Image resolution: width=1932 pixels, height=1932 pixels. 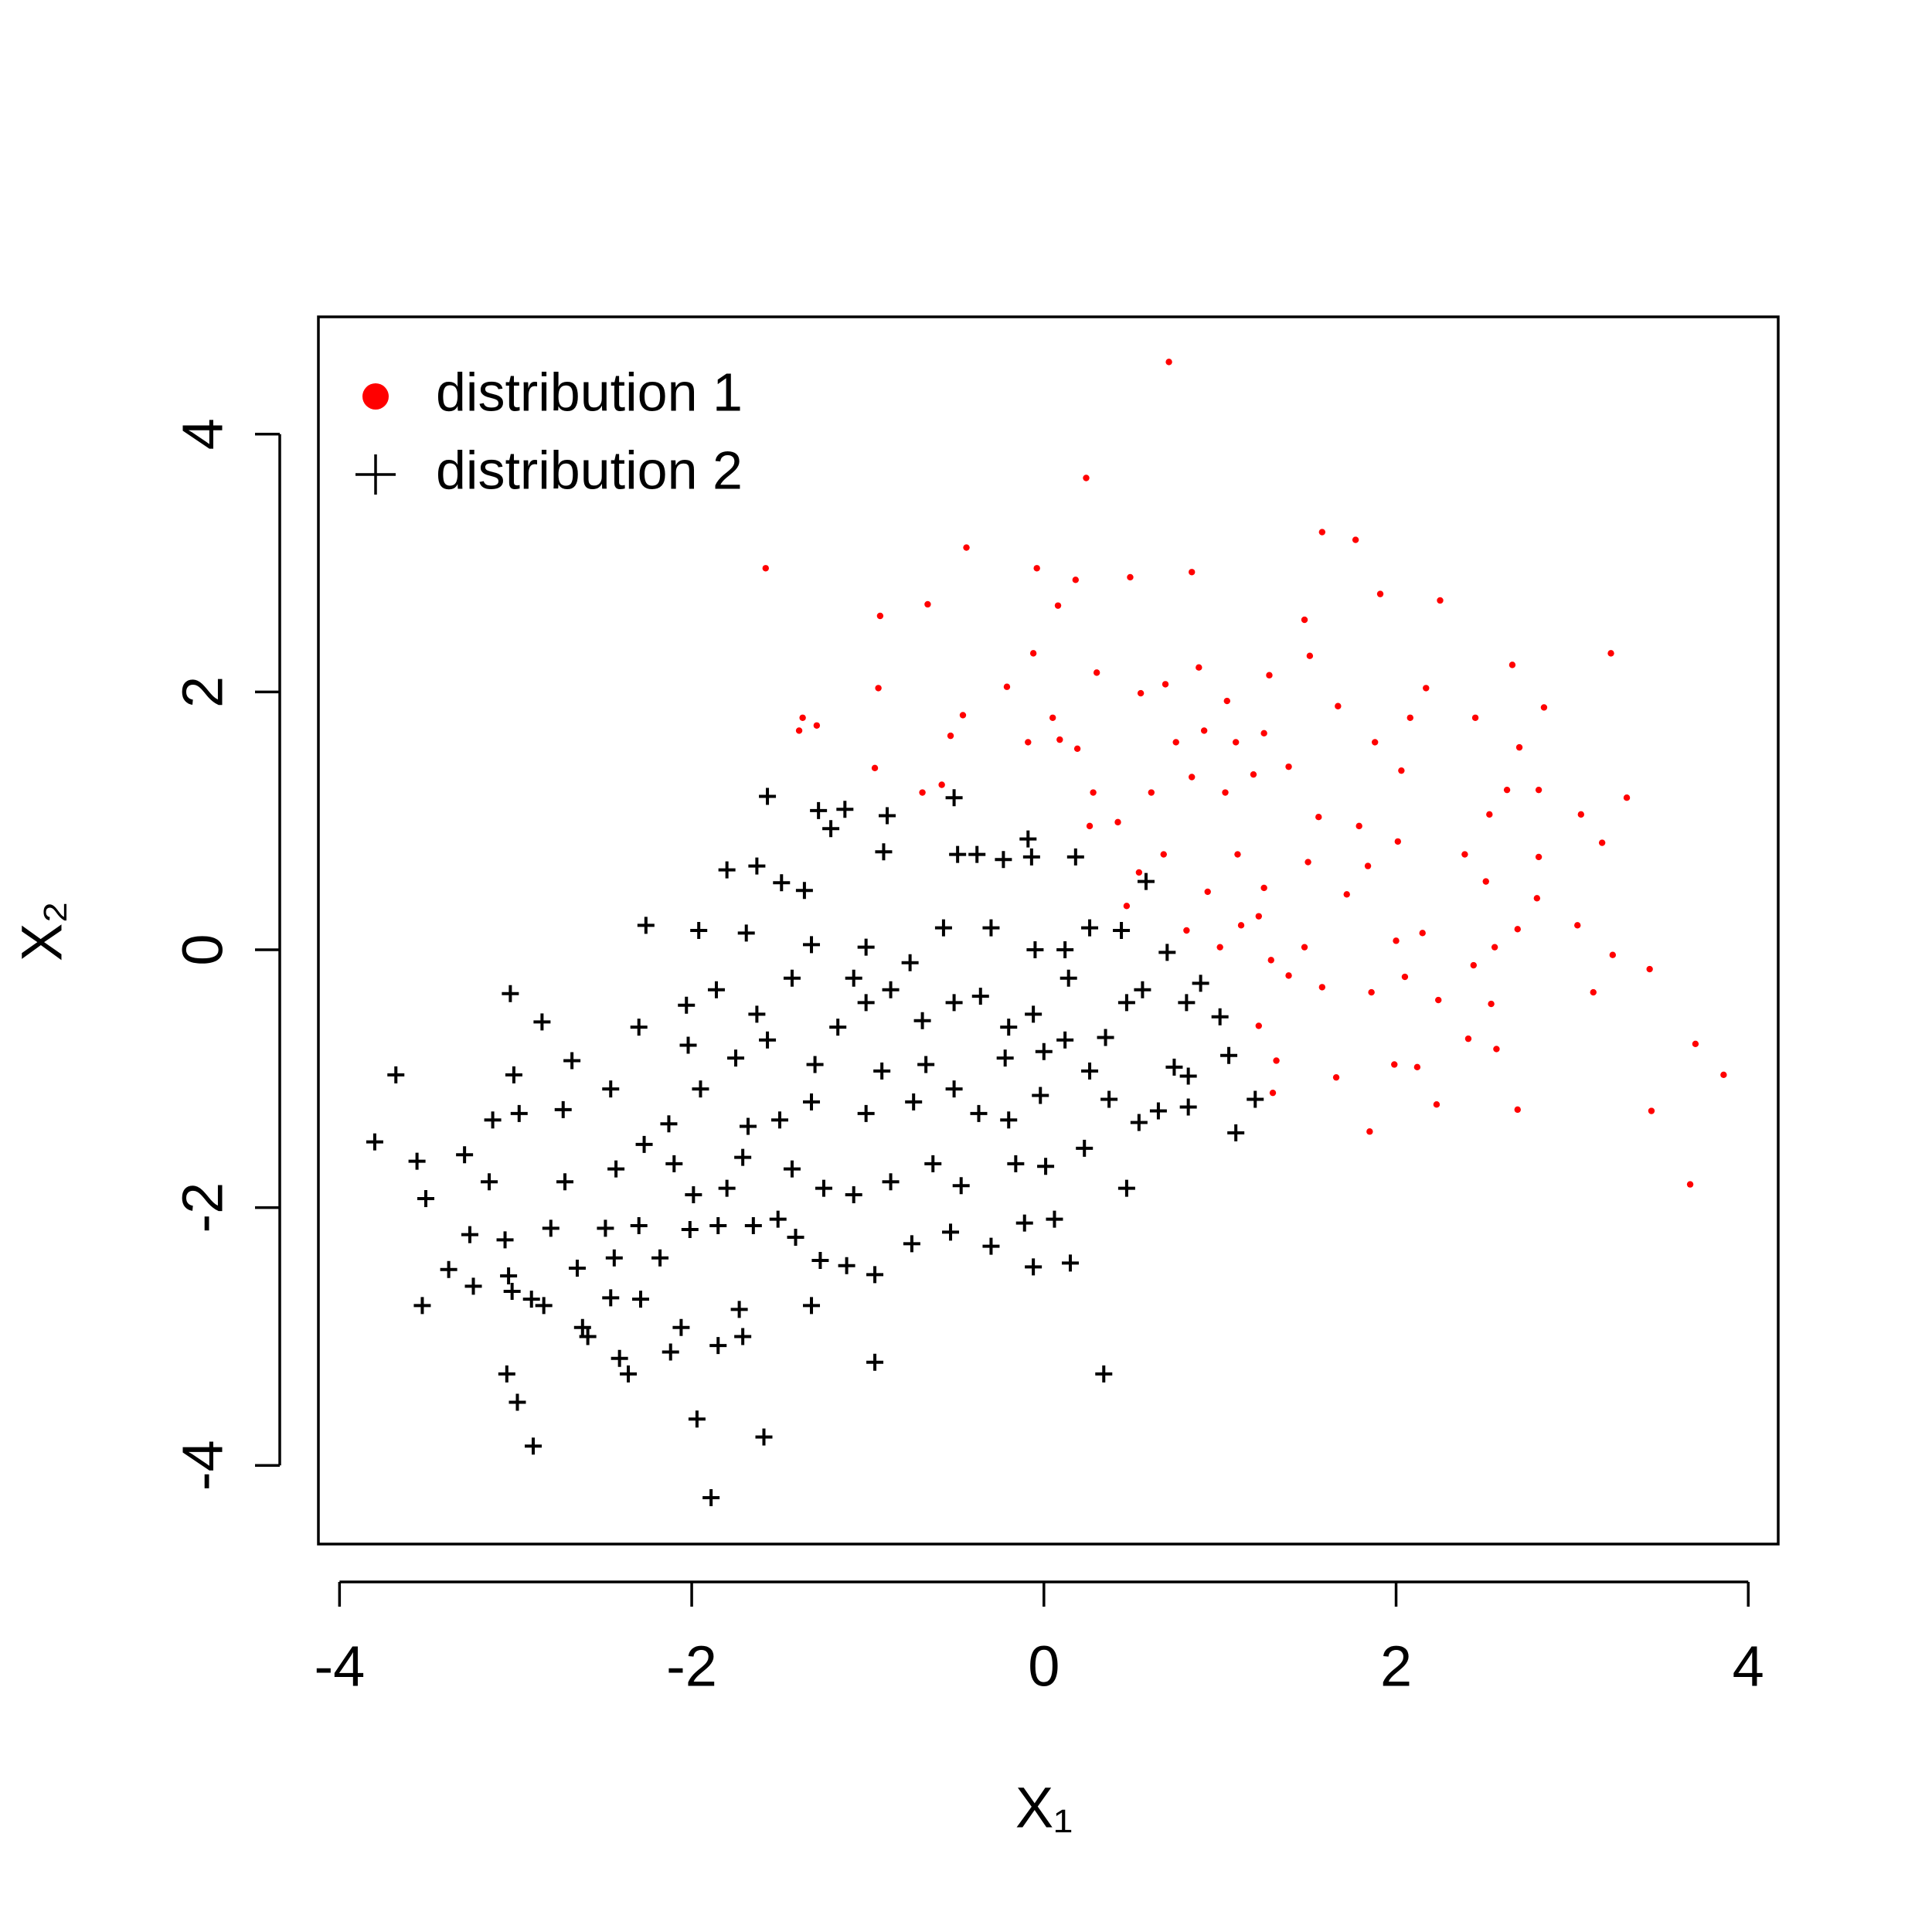 I want to click on legend-marker, so click(x=376, y=396).